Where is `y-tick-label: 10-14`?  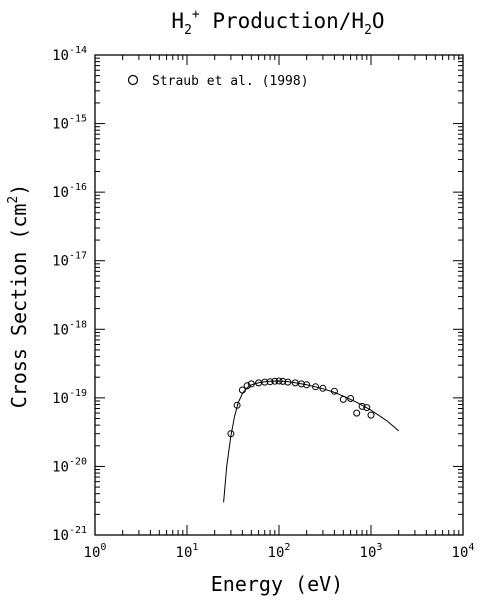
y-tick-label: 10-14 is located at coordinates (69, 54).